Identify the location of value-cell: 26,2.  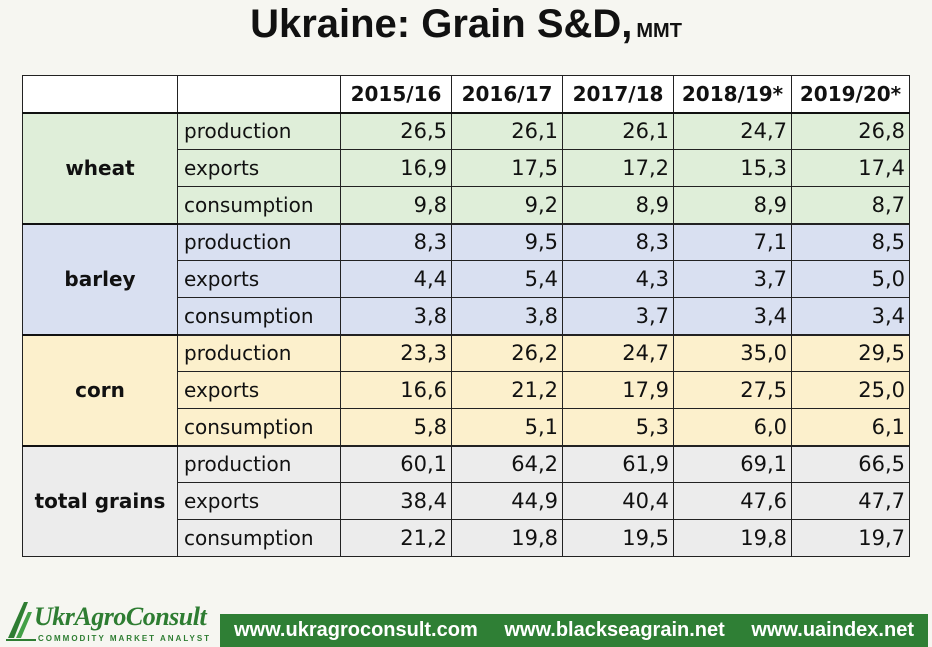
(507, 352).